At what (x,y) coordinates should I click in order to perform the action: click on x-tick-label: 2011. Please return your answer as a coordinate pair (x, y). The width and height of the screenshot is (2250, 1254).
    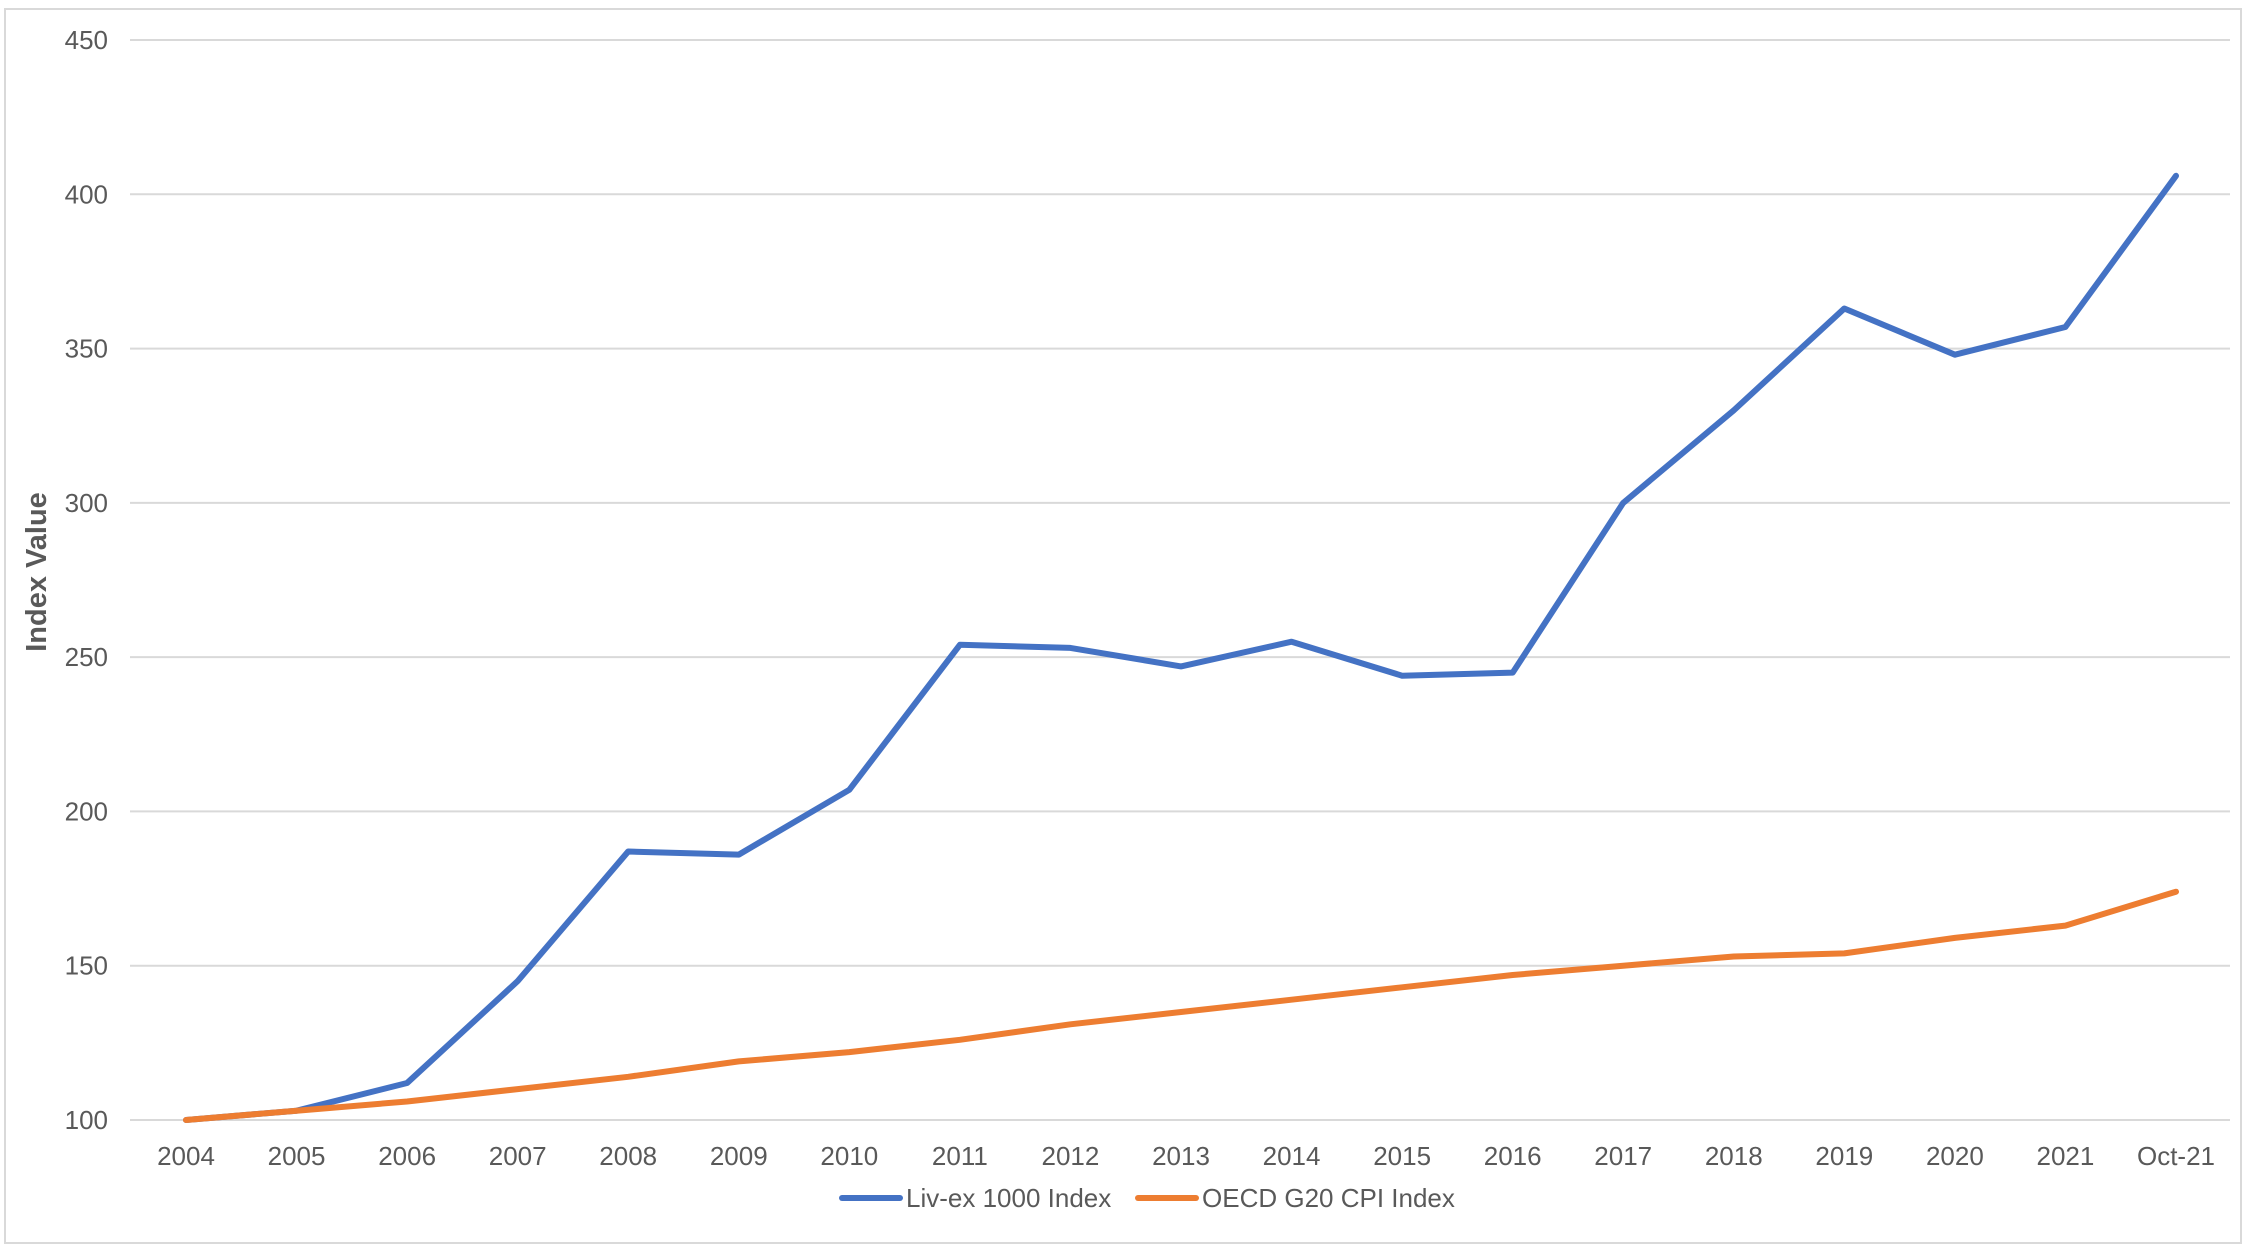
    Looking at the image, I should click on (960, 1156).